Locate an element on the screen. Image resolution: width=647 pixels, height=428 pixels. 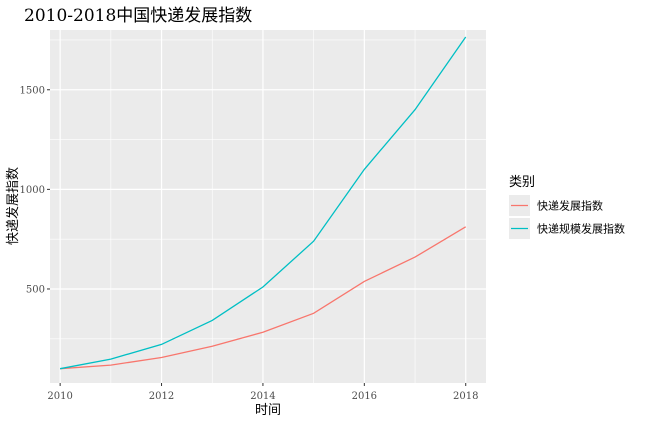
y-tick-label: 1500 is located at coordinates (32, 90).